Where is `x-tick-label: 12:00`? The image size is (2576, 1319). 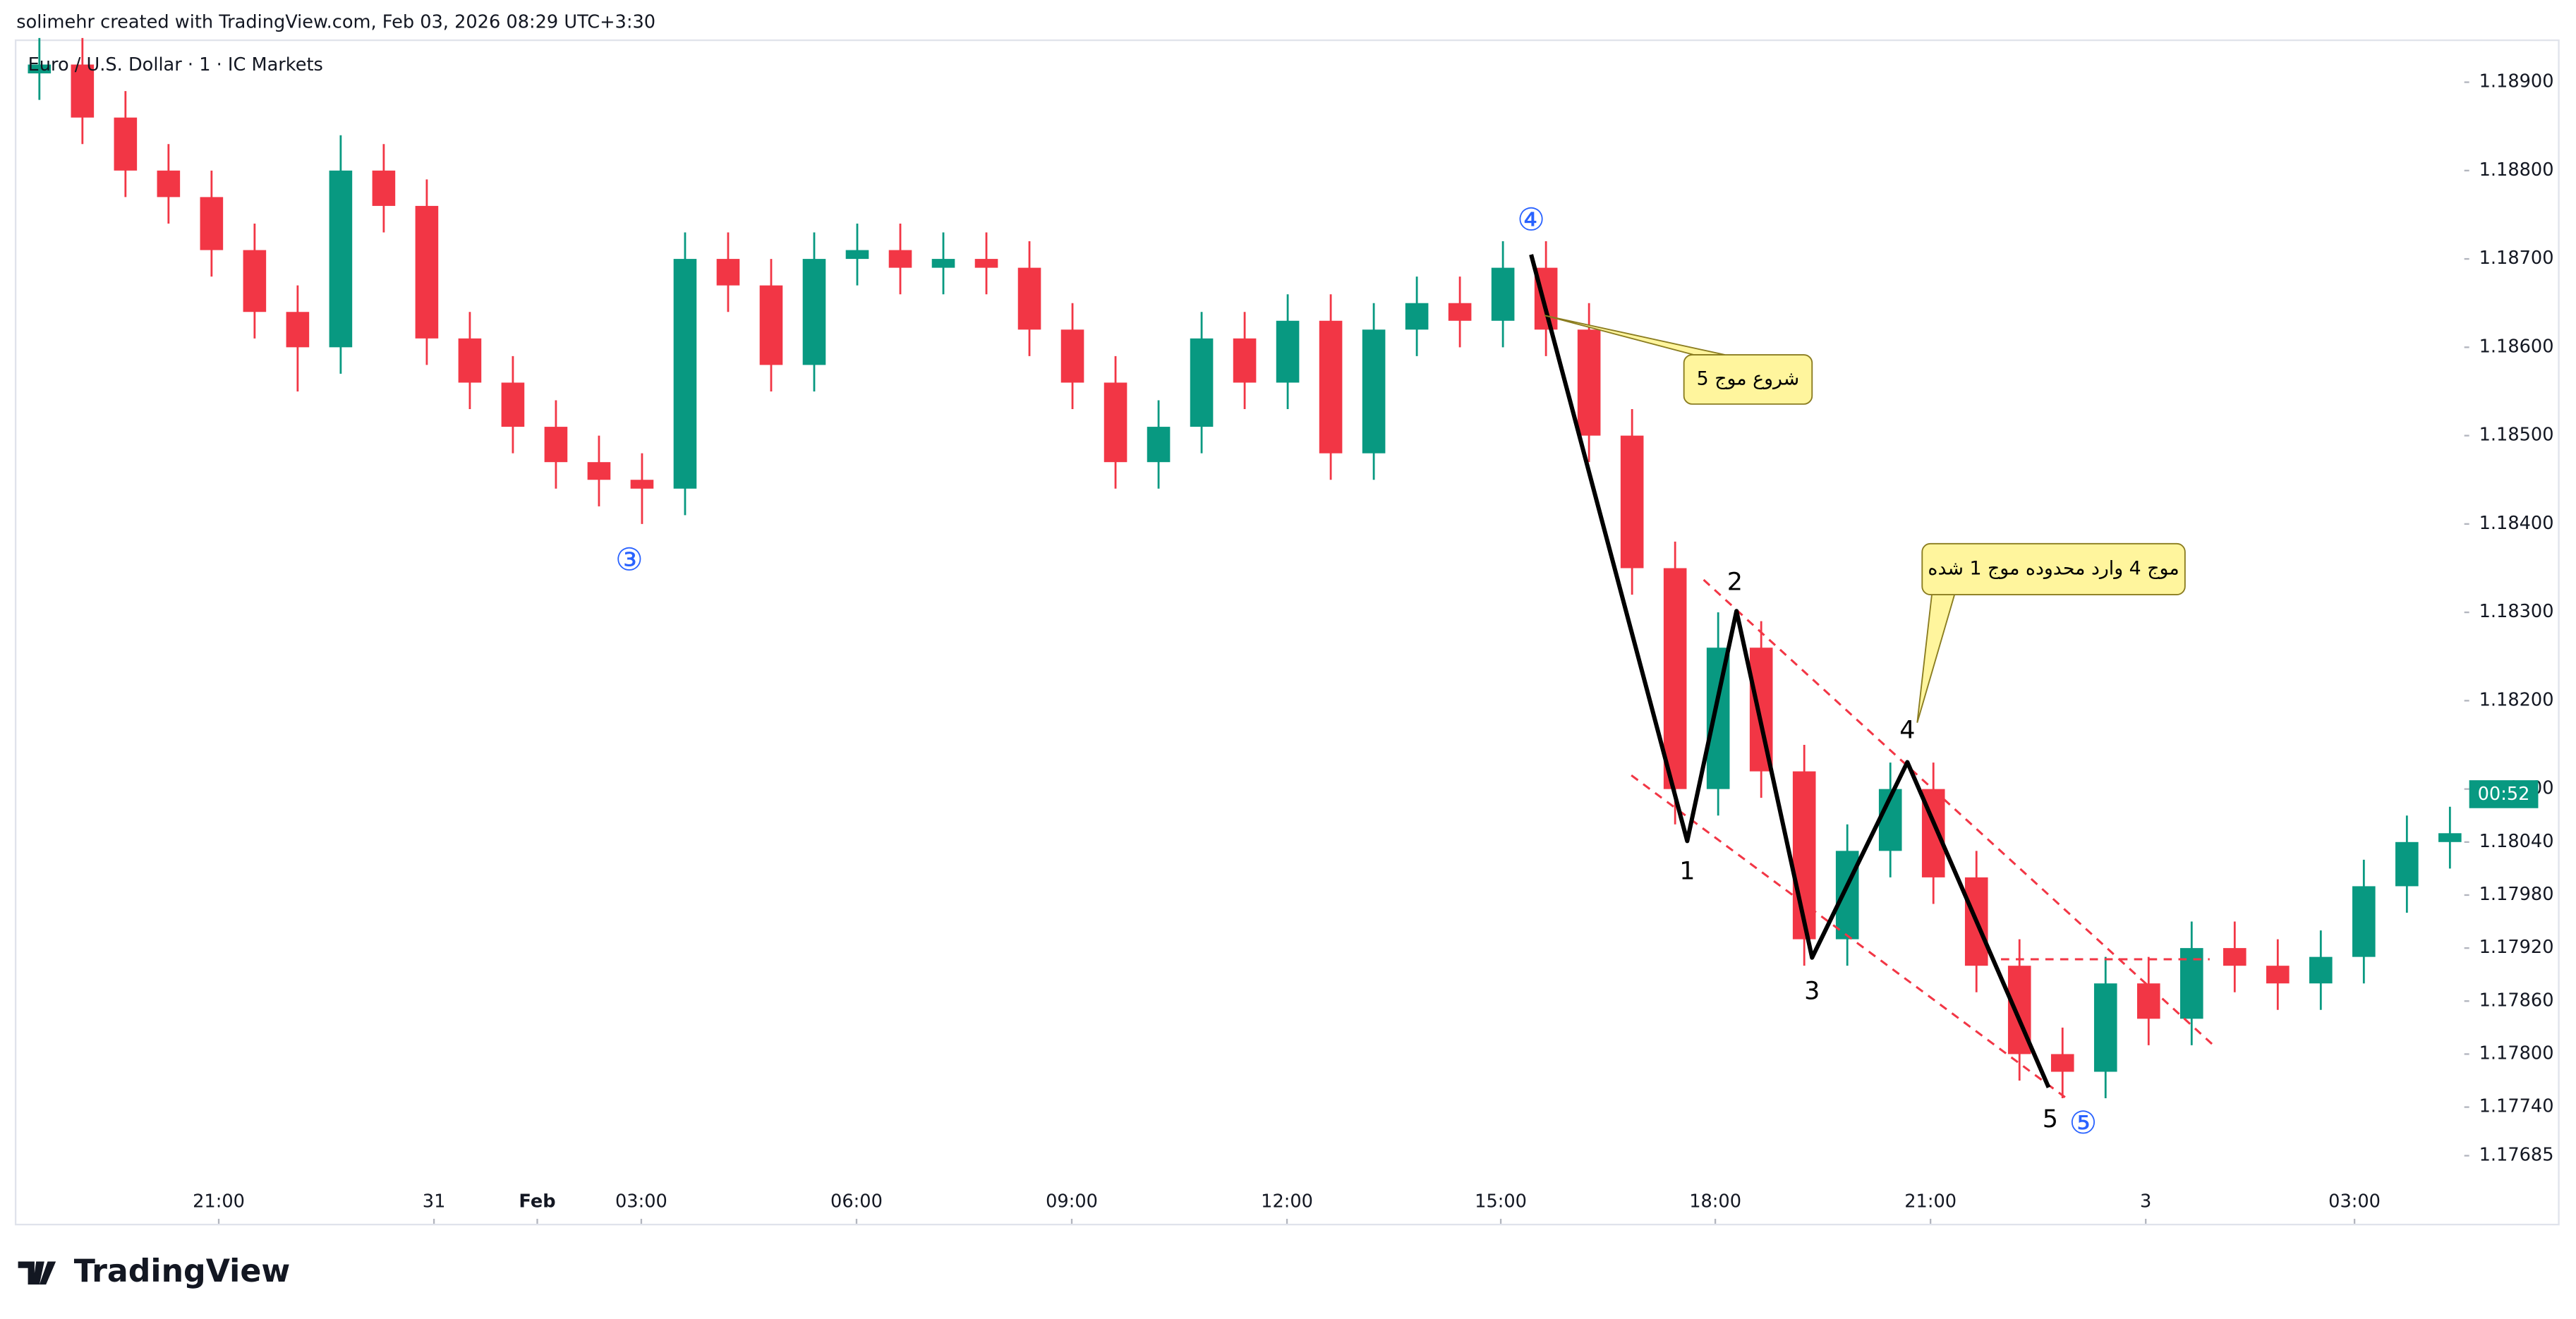 x-tick-label: 12:00 is located at coordinates (1287, 1201).